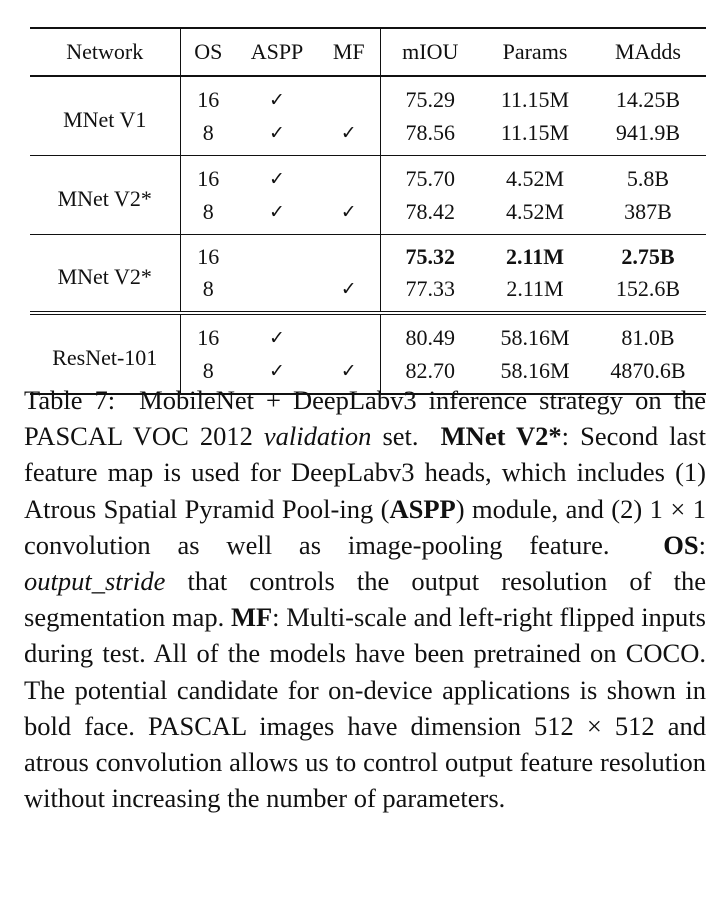 This screenshot has height=908, width=724. I want to click on miou-cell: 75.70, so click(430, 178).